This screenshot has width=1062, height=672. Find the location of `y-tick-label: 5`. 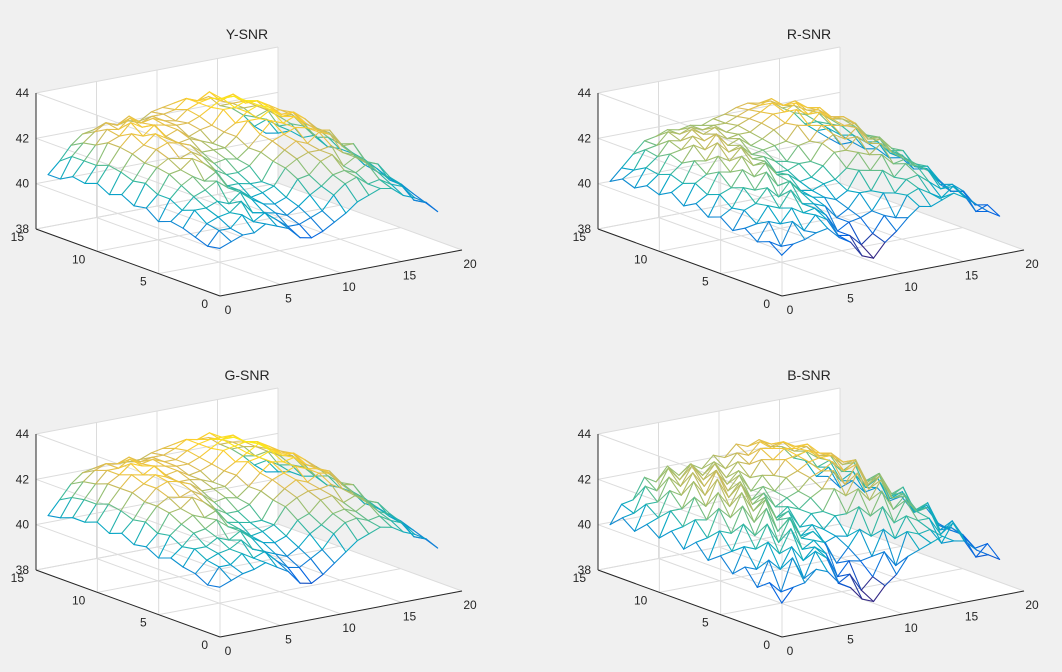

y-tick-label: 5 is located at coordinates (143, 282).